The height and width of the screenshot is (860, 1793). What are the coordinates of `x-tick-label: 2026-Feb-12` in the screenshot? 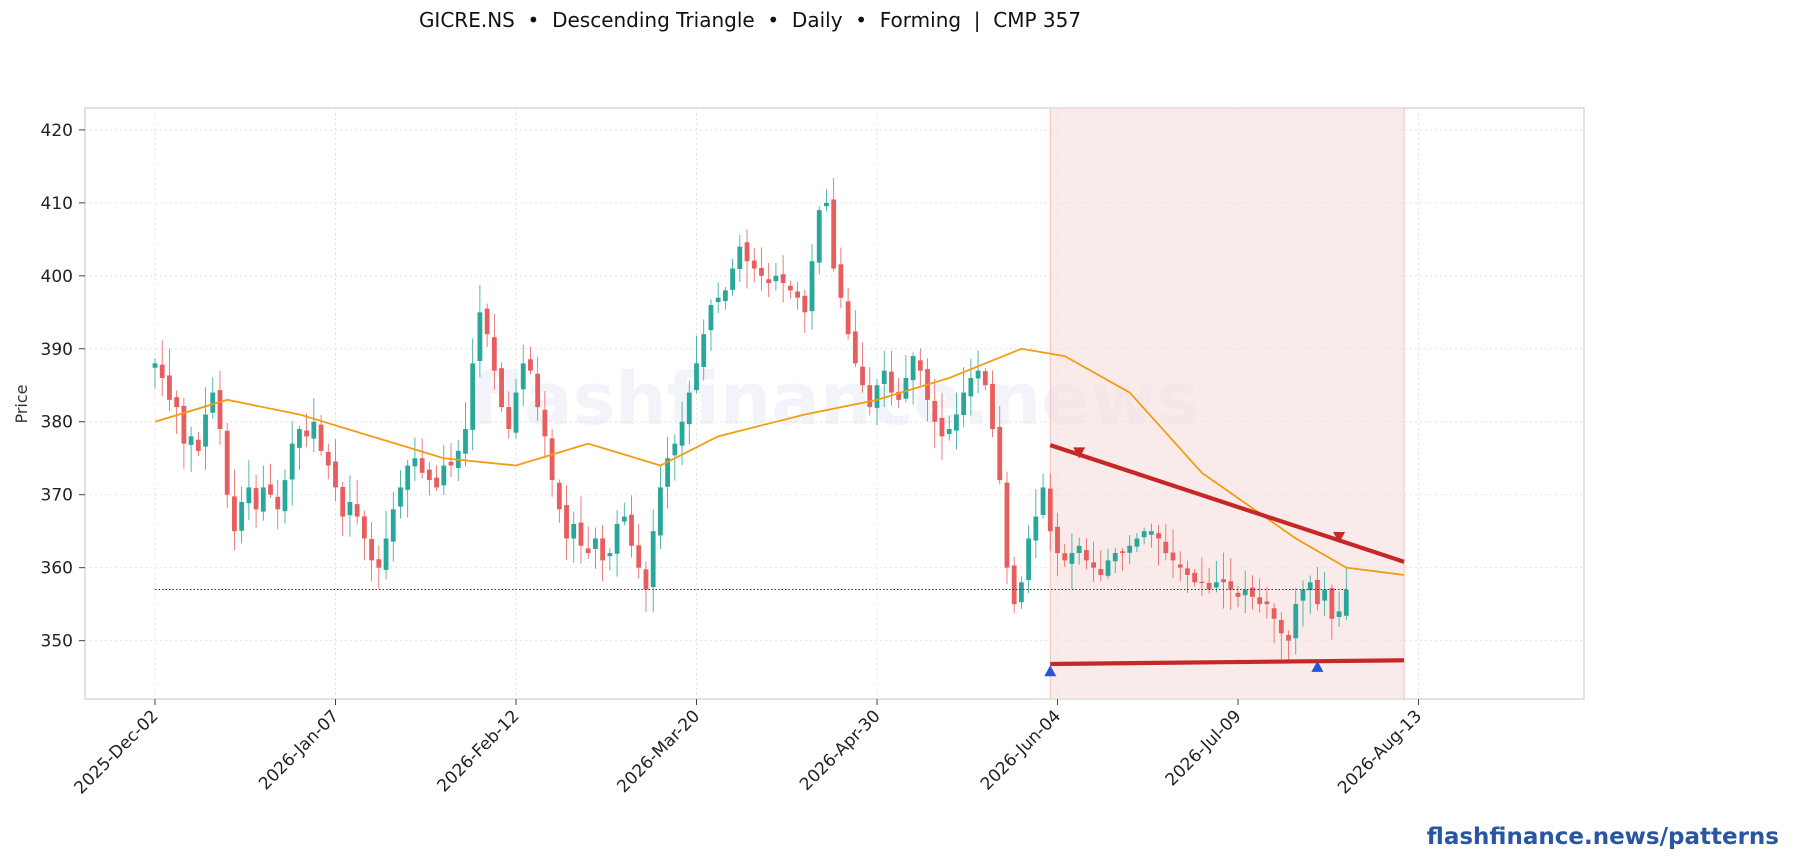 It's located at (479, 751).